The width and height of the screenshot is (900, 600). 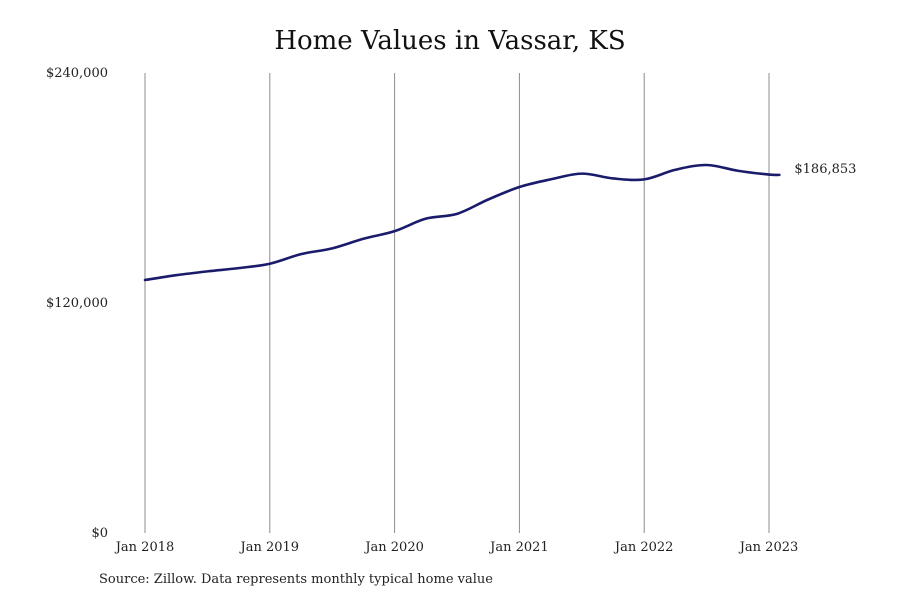 I want to click on y-tick-label: $120,000, so click(x=77, y=303).